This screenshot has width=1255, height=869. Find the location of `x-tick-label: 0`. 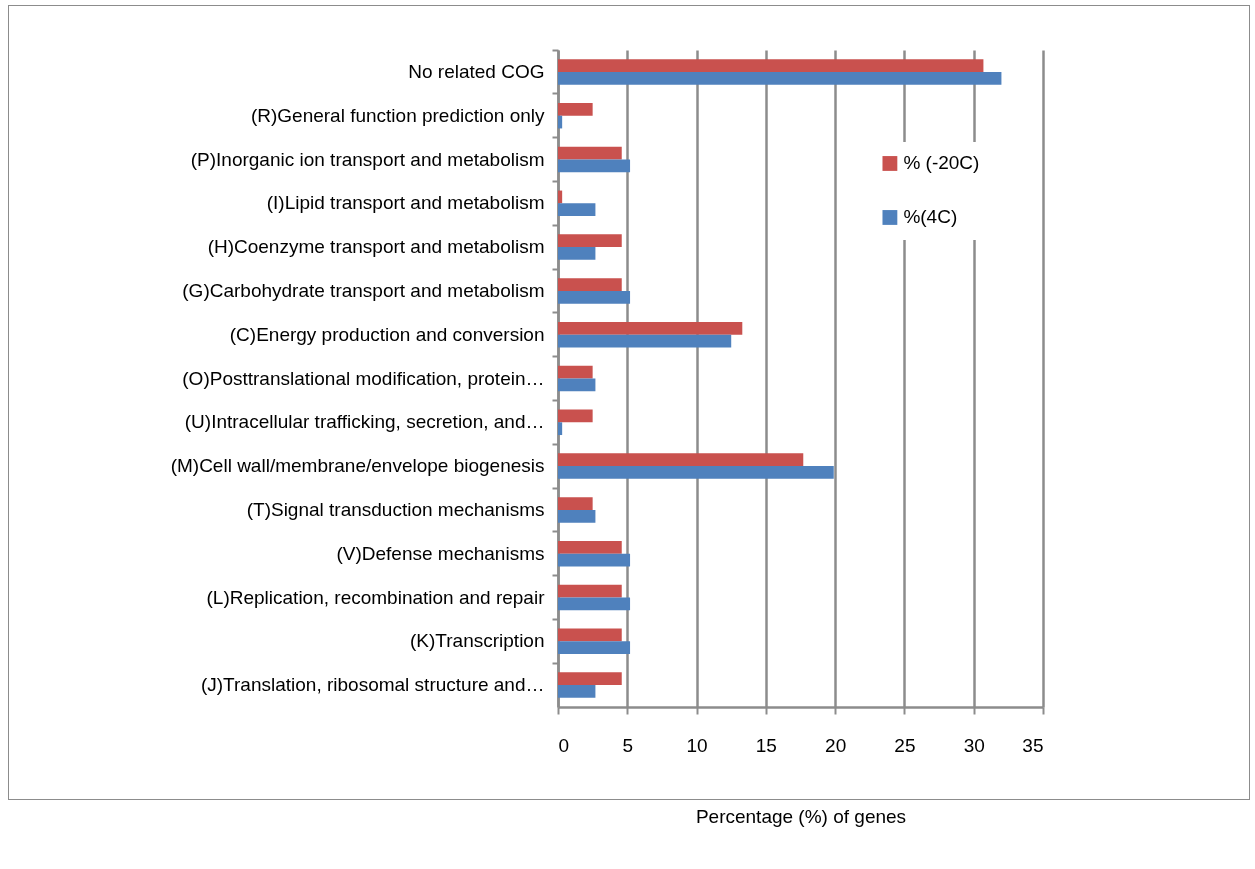

x-tick-label: 0 is located at coordinates (564, 745).